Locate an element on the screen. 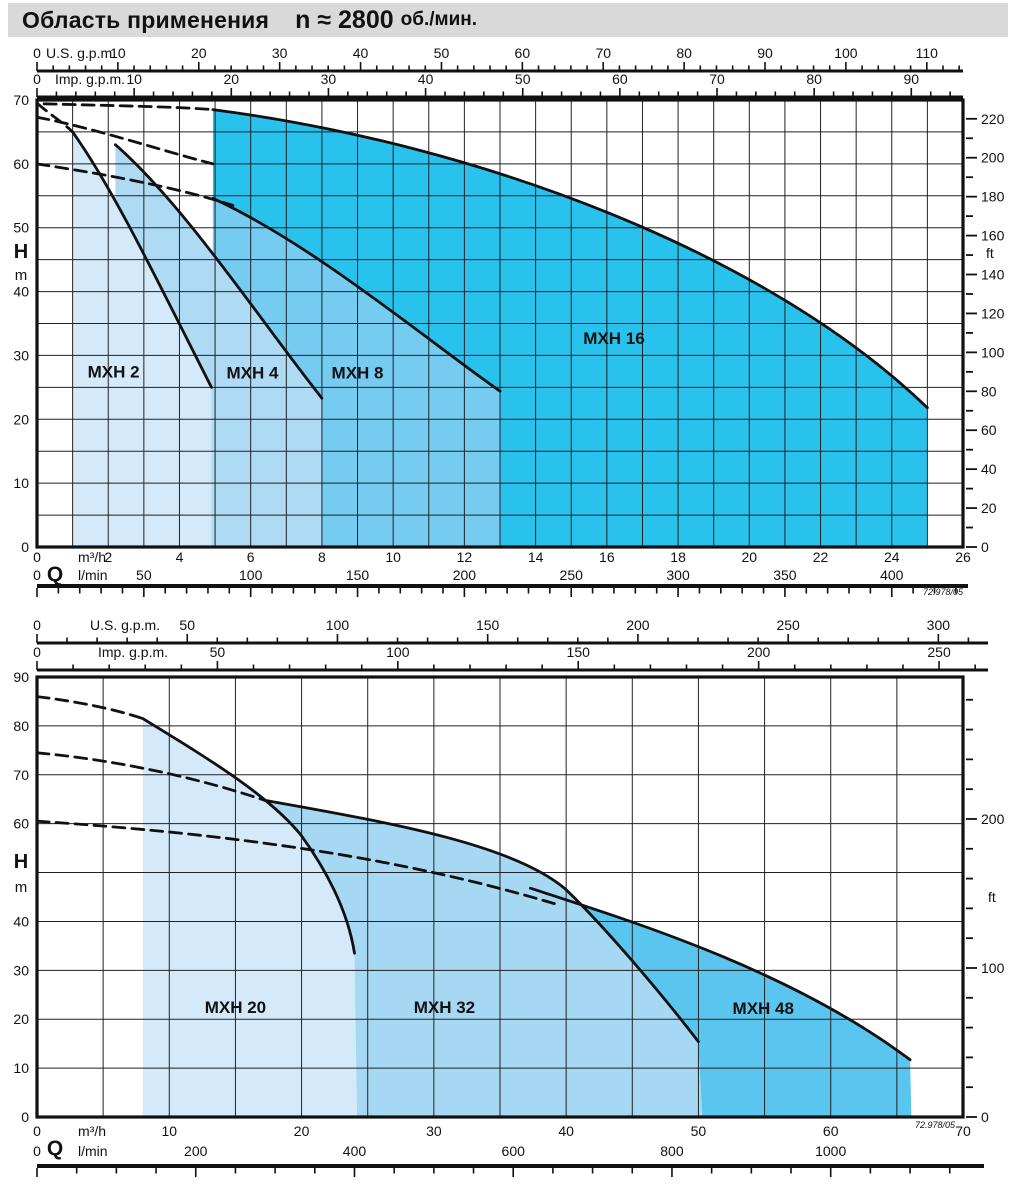 The height and width of the screenshot is (1184, 1017). gpm-tick-label: 90 is located at coordinates (765, 53).